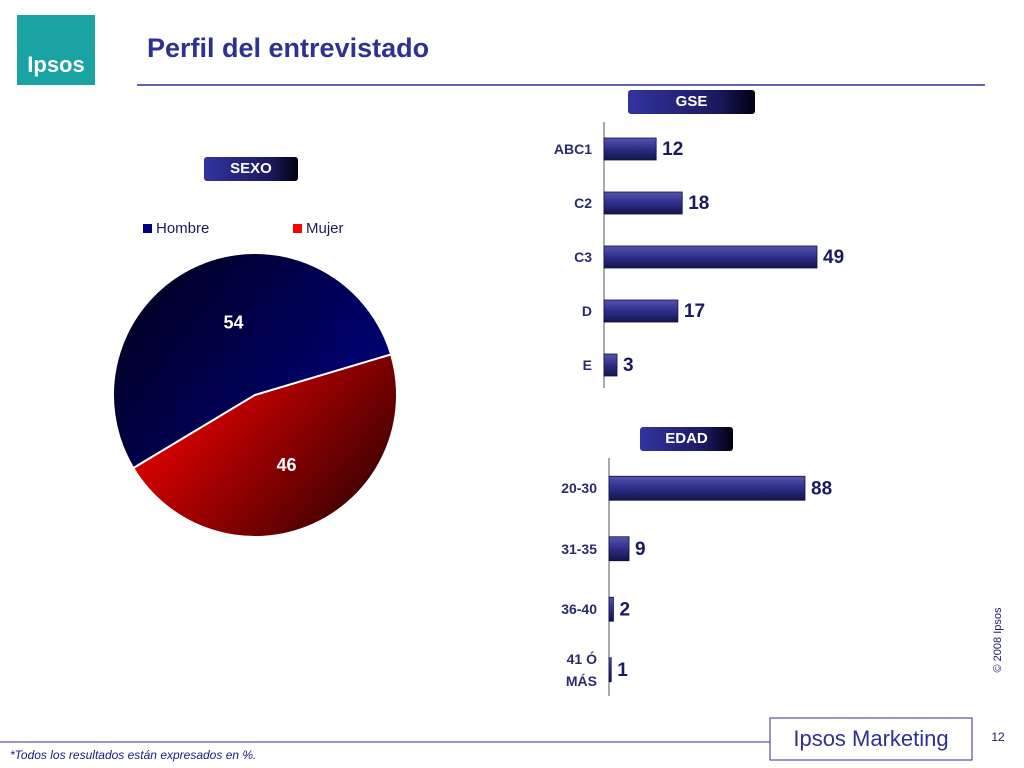 This screenshot has width=1024, height=768. Describe the element at coordinates (833, 257) in the screenshot. I see `bar-value: 49` at that location.